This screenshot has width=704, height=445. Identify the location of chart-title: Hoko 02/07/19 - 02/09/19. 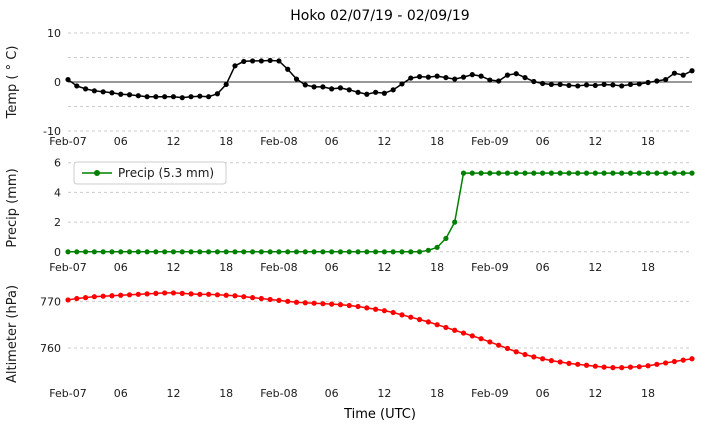
(380, 16).